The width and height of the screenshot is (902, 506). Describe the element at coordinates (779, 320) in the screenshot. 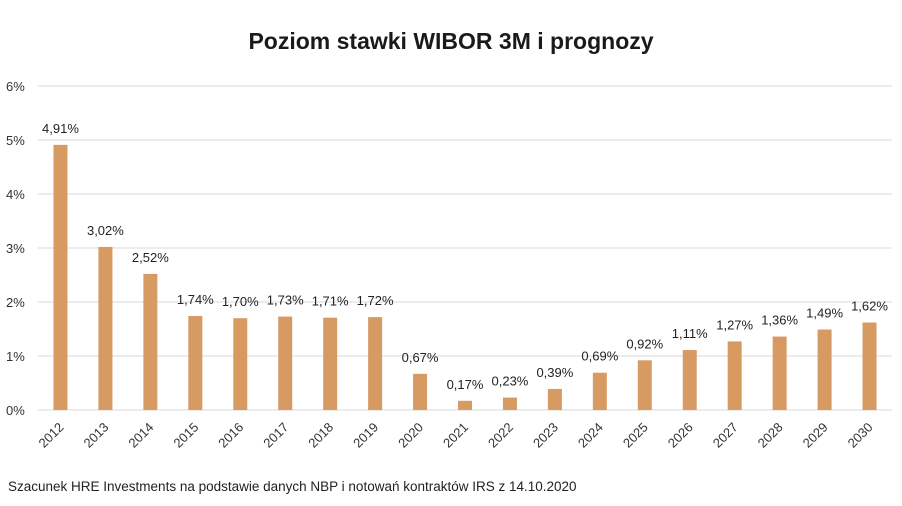

I see `data-label: 1,36%` at that location.